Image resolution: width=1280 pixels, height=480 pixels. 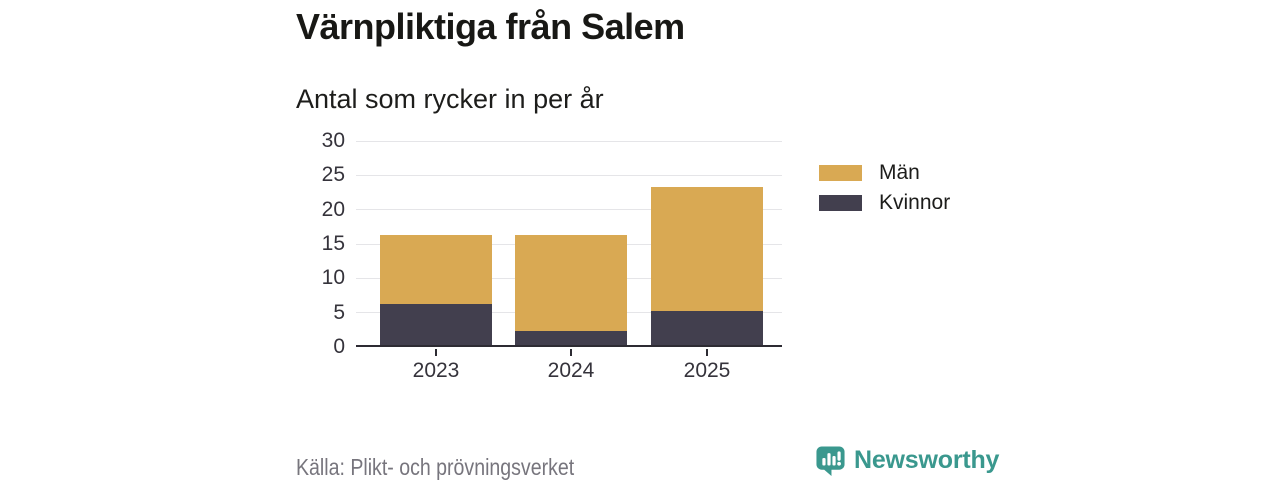 I want to click on x-tick-label-2025: 2025, so click(x=707, y=370).